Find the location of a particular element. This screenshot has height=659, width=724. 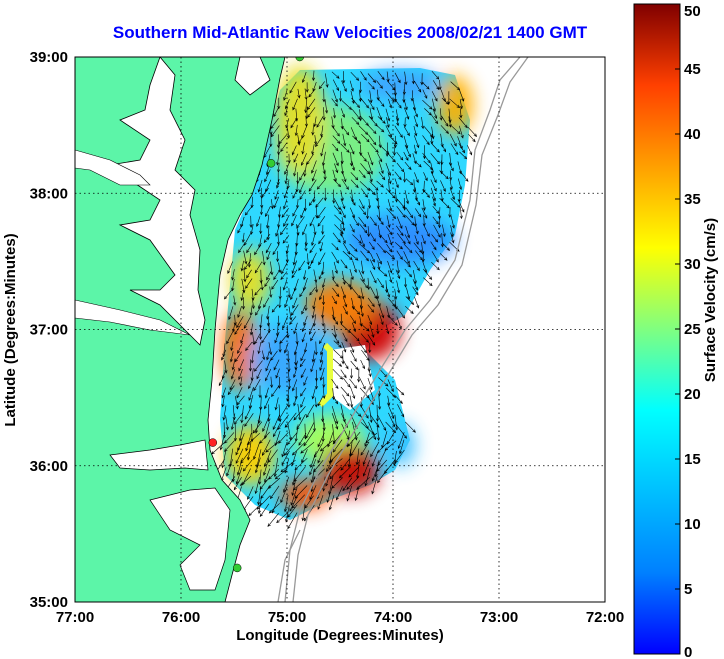

x-tick-label: 72:00 is located at coordinates (605, 617).